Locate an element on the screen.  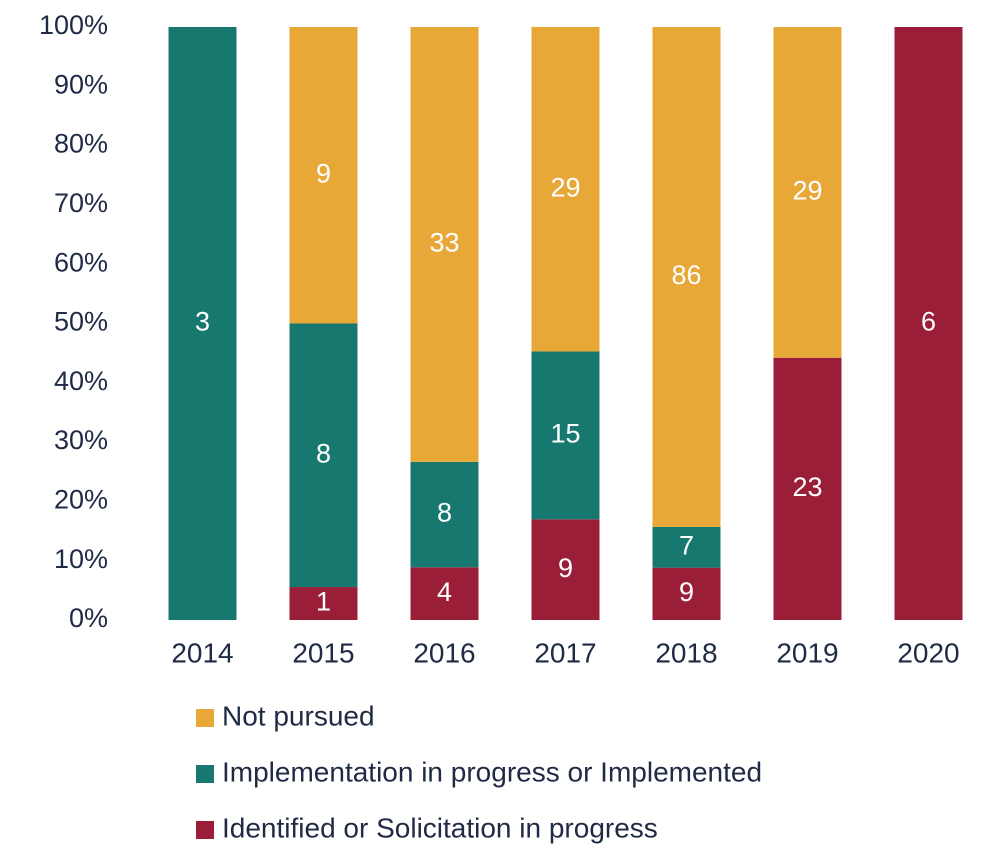
data-label: 1 is located at coordinates (323, 602).